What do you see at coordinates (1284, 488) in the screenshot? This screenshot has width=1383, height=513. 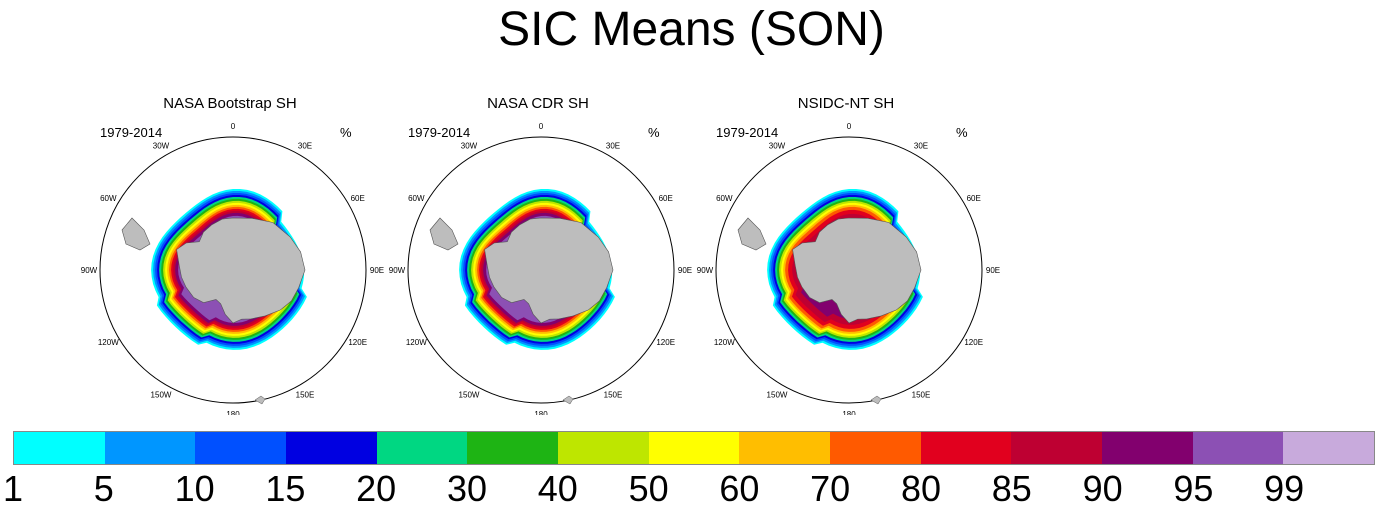 I see `colorbar-tick-label: 99` at bounding box center [1284, 488].